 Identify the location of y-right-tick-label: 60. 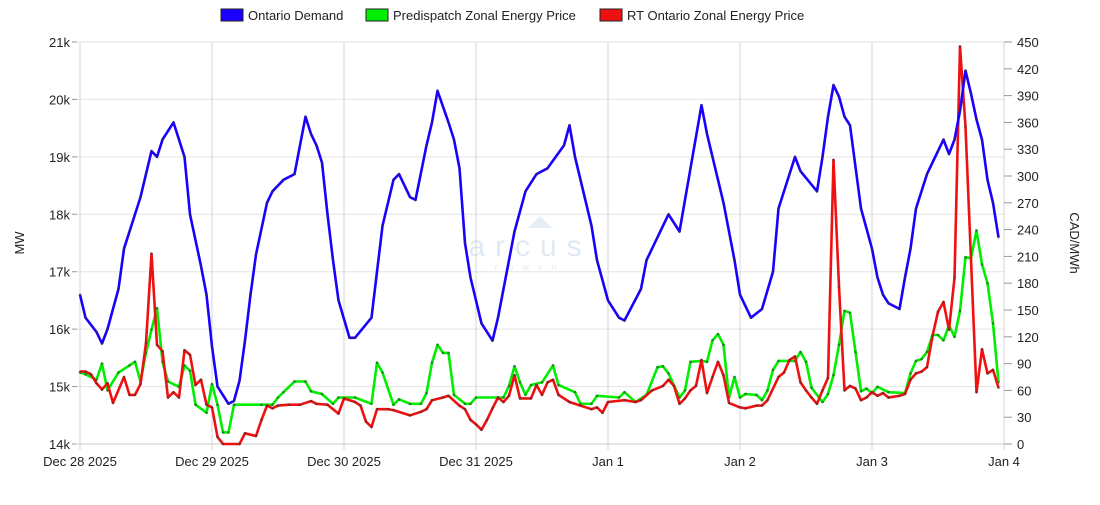
(1024, 390).